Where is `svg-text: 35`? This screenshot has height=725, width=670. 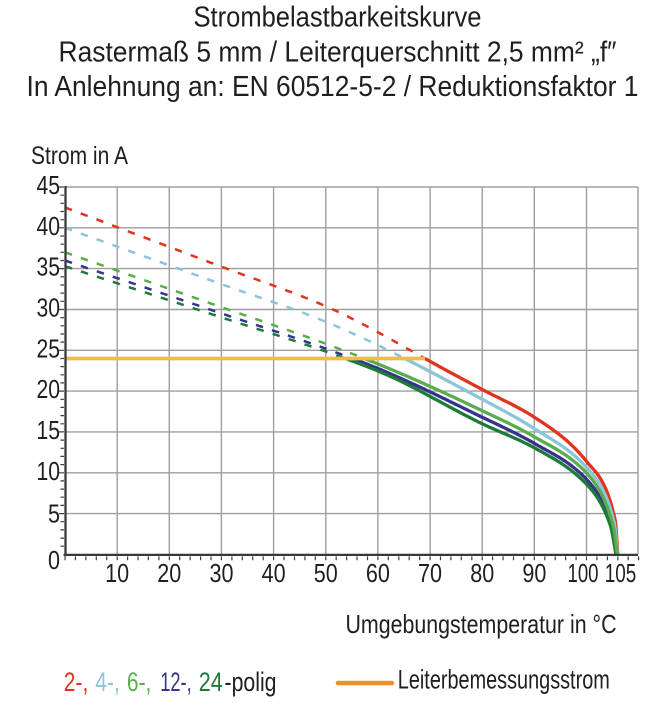
svg-text: 35 is located at coordinates (49, 267).